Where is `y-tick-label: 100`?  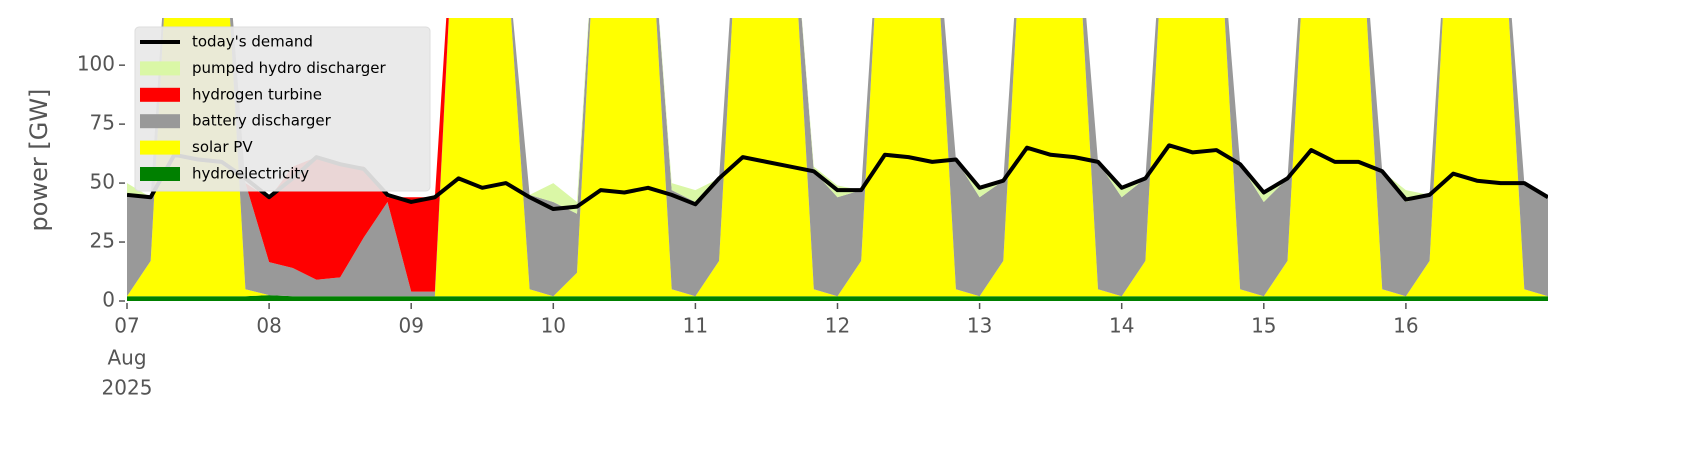
y-tick-label: 100 is located at coordinates (96, 64).